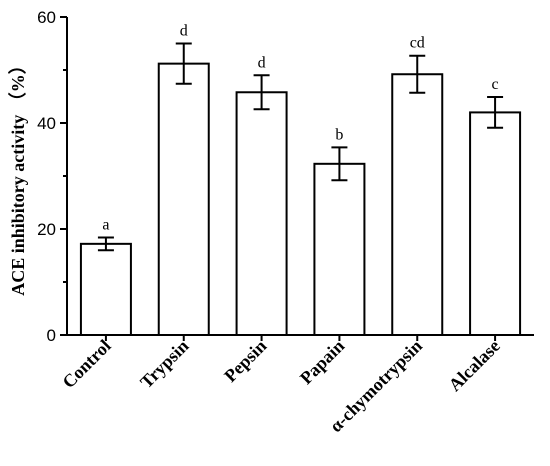 This screenshot has width=550, height=466. Describe the element at coordinates (46, 17) in the screenshot. I see `y-tick-label: 60` at that location.